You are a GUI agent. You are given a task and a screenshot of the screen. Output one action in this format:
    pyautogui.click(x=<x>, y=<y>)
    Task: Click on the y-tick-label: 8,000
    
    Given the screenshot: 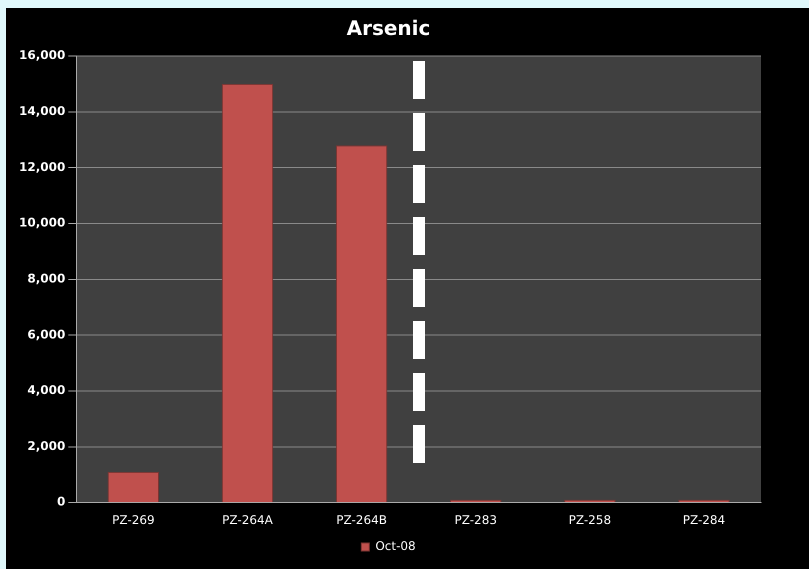 What is the action you would take?
    pyautogui.click(x=46, y=278)
    